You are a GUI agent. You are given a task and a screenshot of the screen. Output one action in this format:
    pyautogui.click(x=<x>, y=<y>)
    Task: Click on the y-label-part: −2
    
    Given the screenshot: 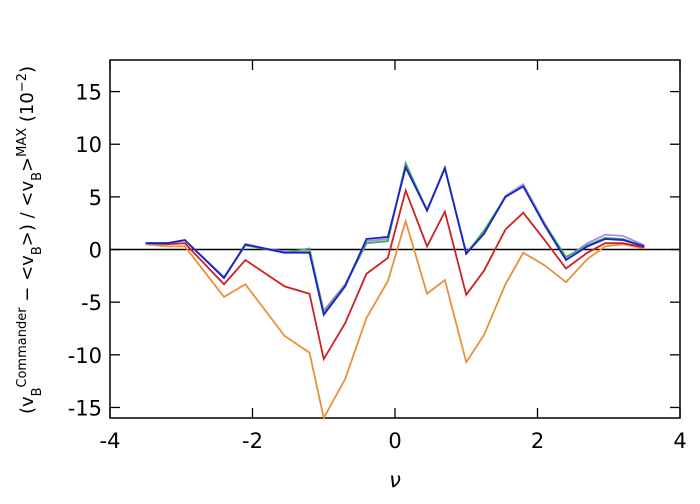 What is the action you would take?
    pyautogui.click(x=22, y=82)
    